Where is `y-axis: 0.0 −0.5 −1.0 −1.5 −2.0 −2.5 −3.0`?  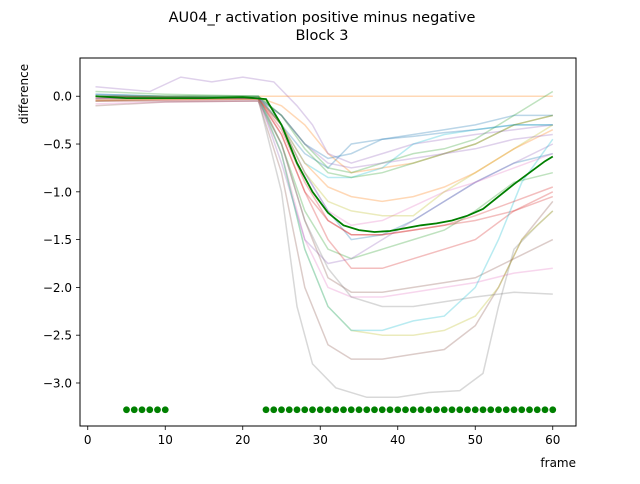 y-axis: 0.0 −0.5 −1.0 −1.5 −2.0 −2.5 −3.0 is located at coordinates (61, 240).